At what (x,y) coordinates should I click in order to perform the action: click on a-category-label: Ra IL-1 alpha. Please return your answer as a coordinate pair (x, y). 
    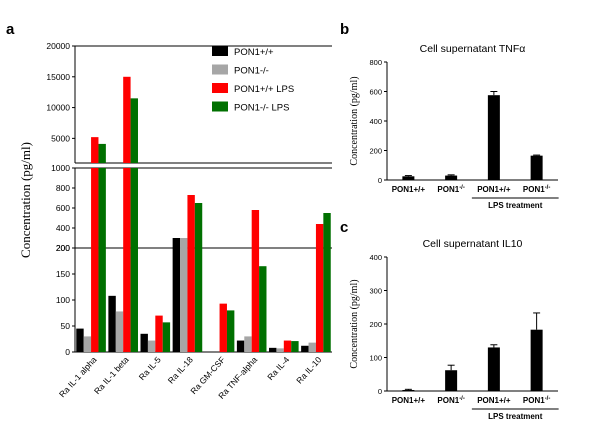
    Looking at the image, I should click on (78, 376).